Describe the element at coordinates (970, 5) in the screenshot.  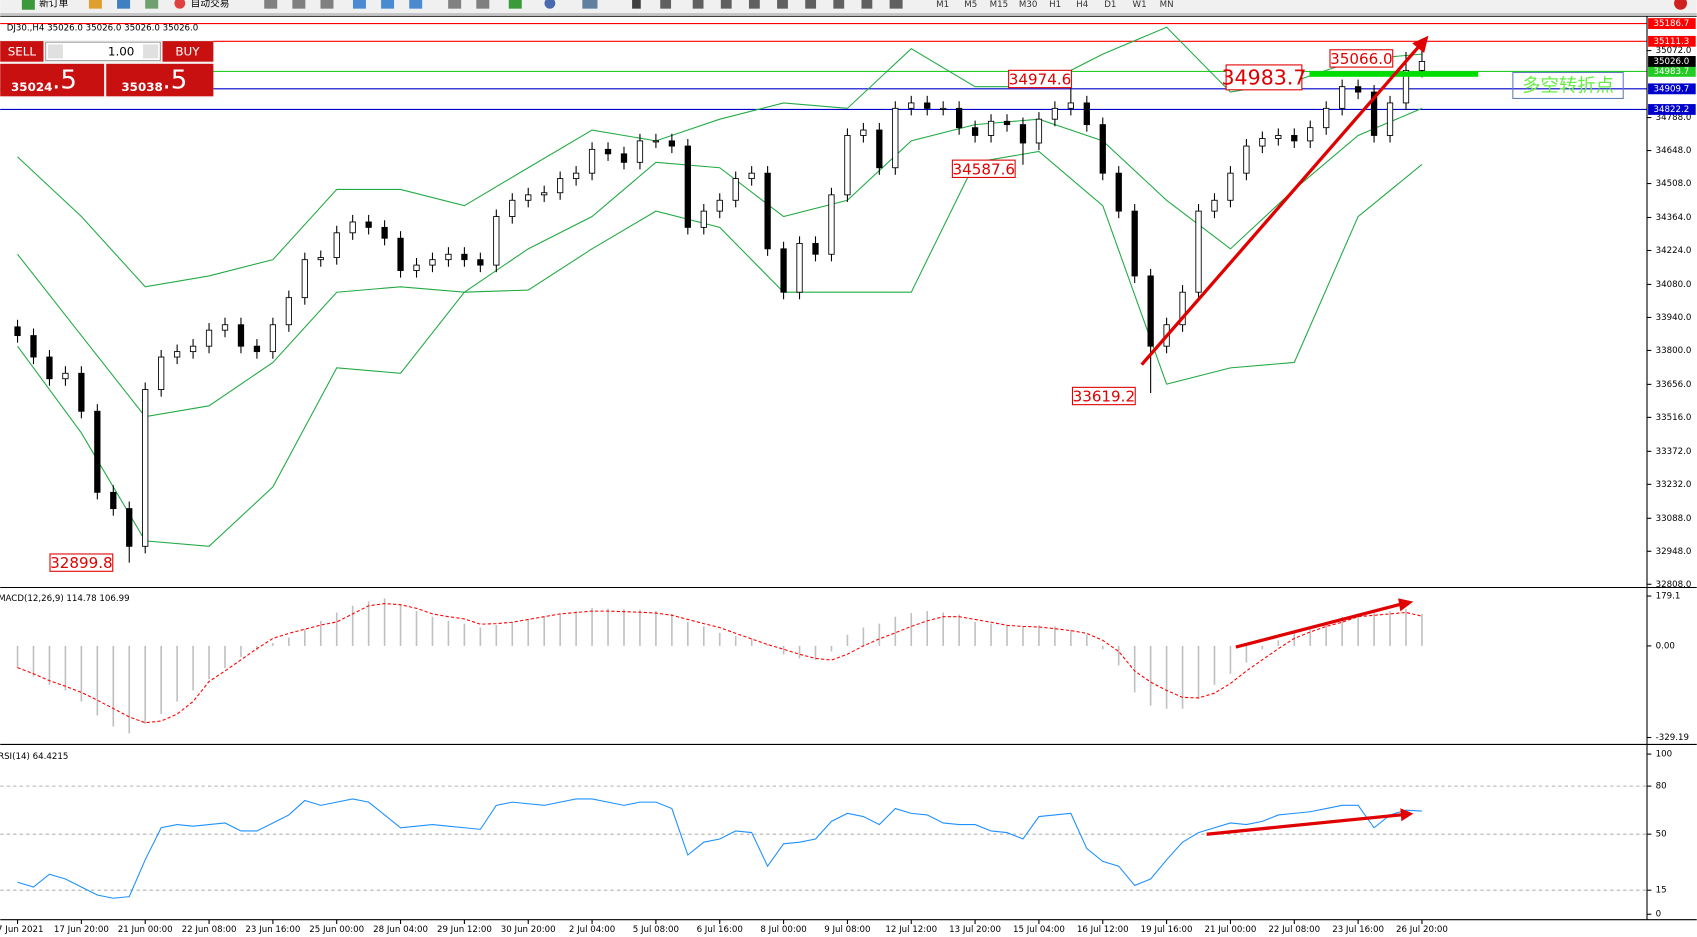
I see `timeframe-button: M5` at that location.